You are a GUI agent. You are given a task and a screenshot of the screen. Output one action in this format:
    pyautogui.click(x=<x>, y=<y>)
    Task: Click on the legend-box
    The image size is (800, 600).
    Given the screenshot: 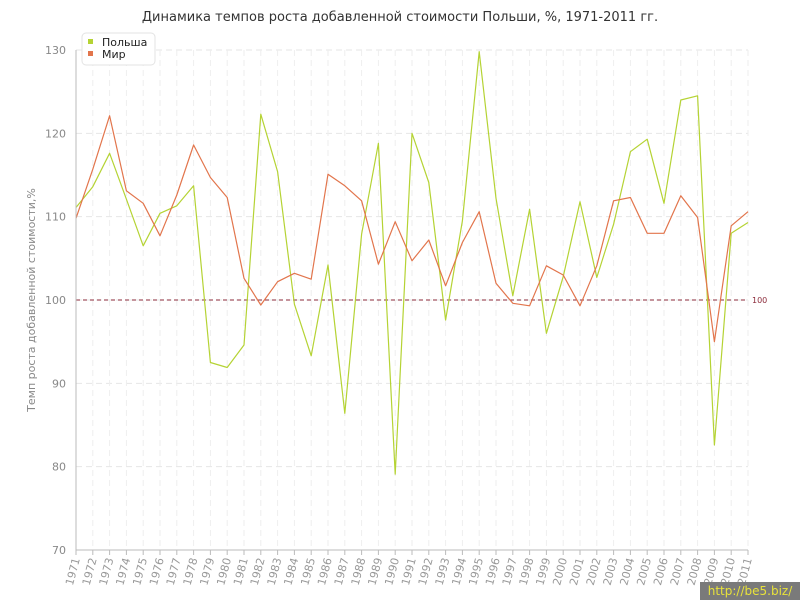 What is the action you would take?
    pyautogui.click(x=118, y=49)
    